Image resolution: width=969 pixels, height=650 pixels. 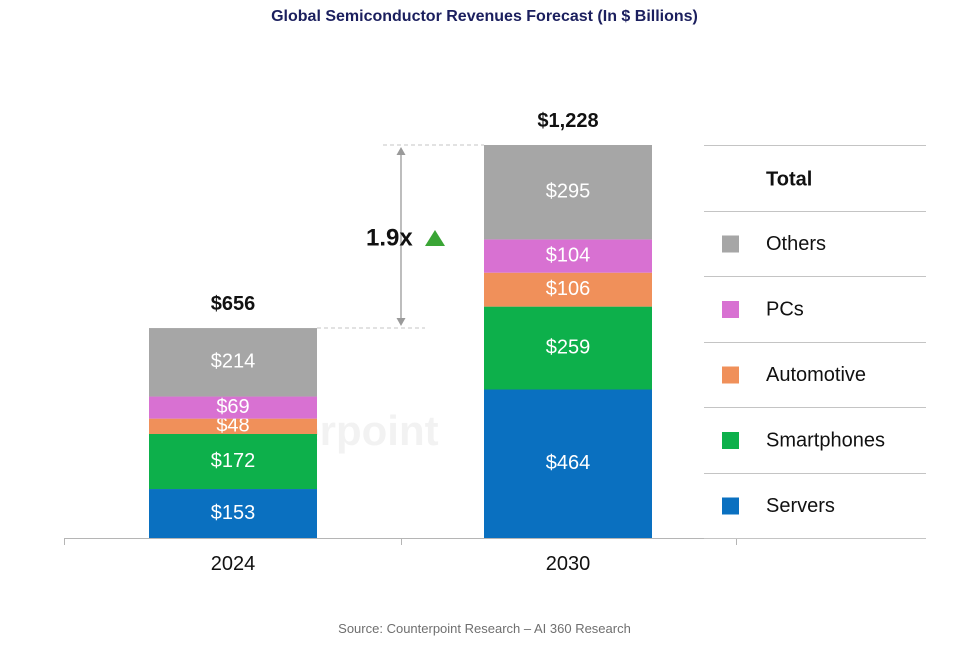 I want to click on segment-automotive-2030, so click(x=568, y=289).